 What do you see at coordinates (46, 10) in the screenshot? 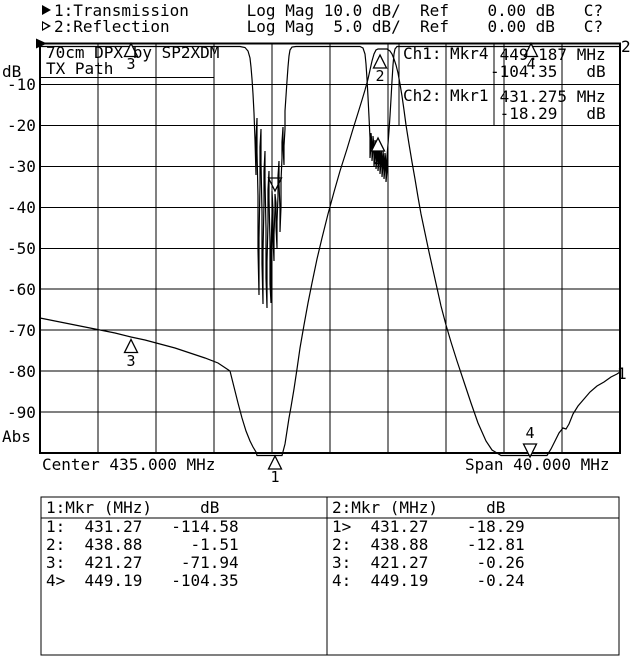
I see `ch1-active-icon` at bounding box center [46, 10].